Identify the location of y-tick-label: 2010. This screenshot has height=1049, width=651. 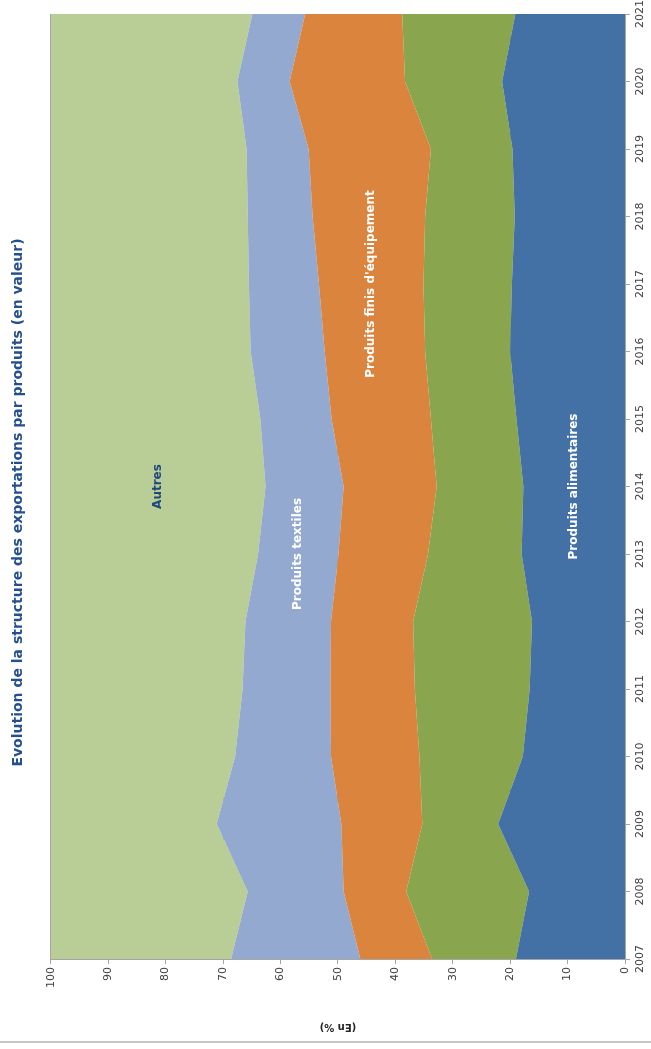
(639, 756).